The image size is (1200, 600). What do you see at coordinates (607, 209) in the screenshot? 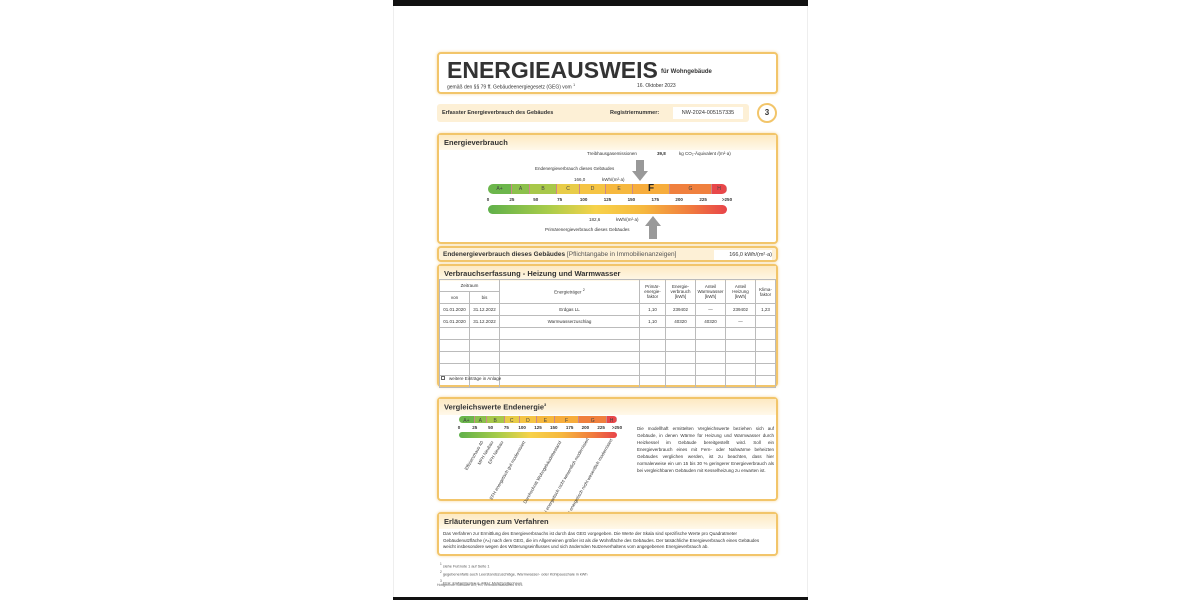
I see `primary-energy-gradient` at bounding box center [607, 209].